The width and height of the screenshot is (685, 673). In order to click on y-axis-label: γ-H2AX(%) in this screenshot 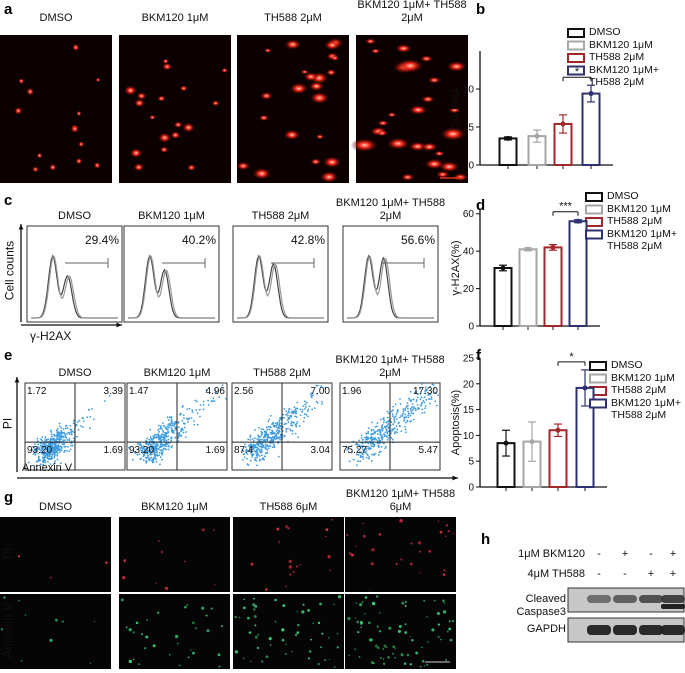, I will do `click(456, 267)`.